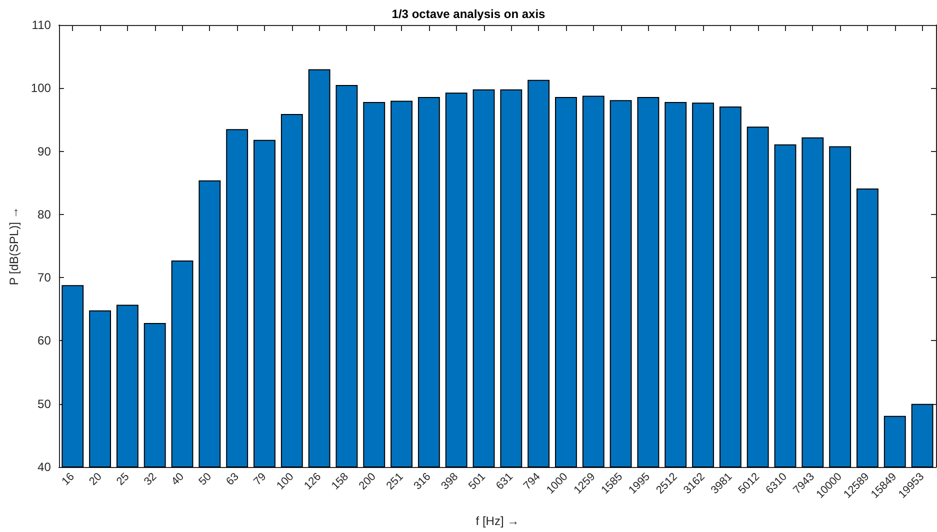 Image resolution: width=937 pixels, height=532 pixels. Describe the element at coordinates (45, 403) in the screenshot. I see `y-tick-label: 50` at that location.